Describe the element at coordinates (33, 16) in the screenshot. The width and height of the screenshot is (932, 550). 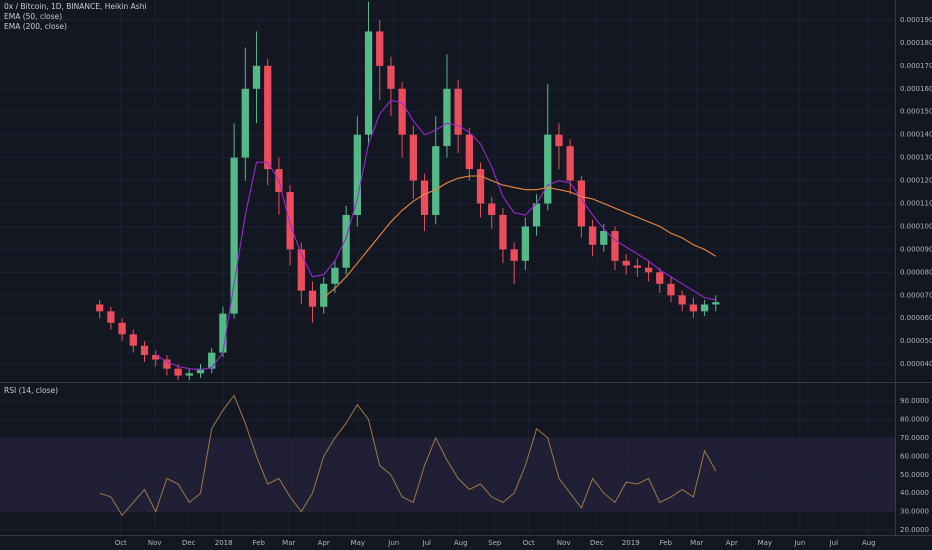
I see `legend-entry: EMA (50, close)` at that location.